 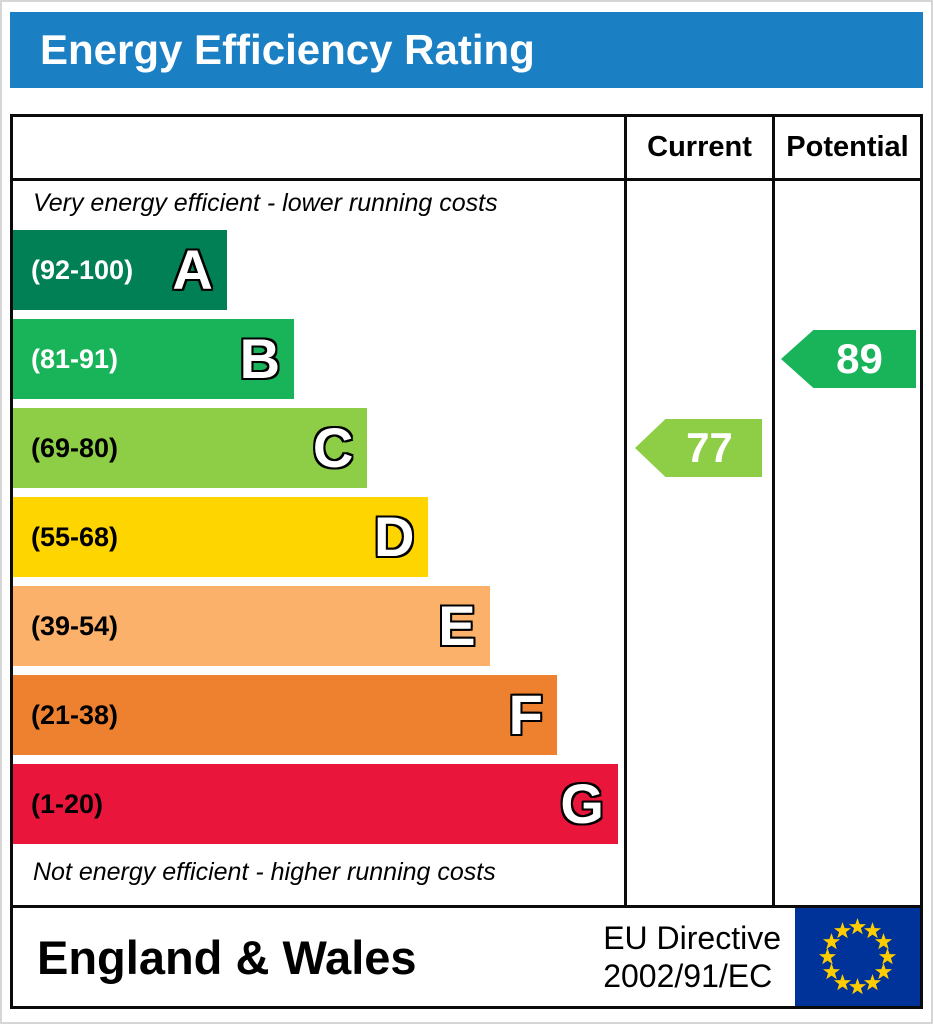 What do you see at coordinates (82, 269) in the screenshot?
I see `band-range: (92-100)` at bounding box center [82, 269].